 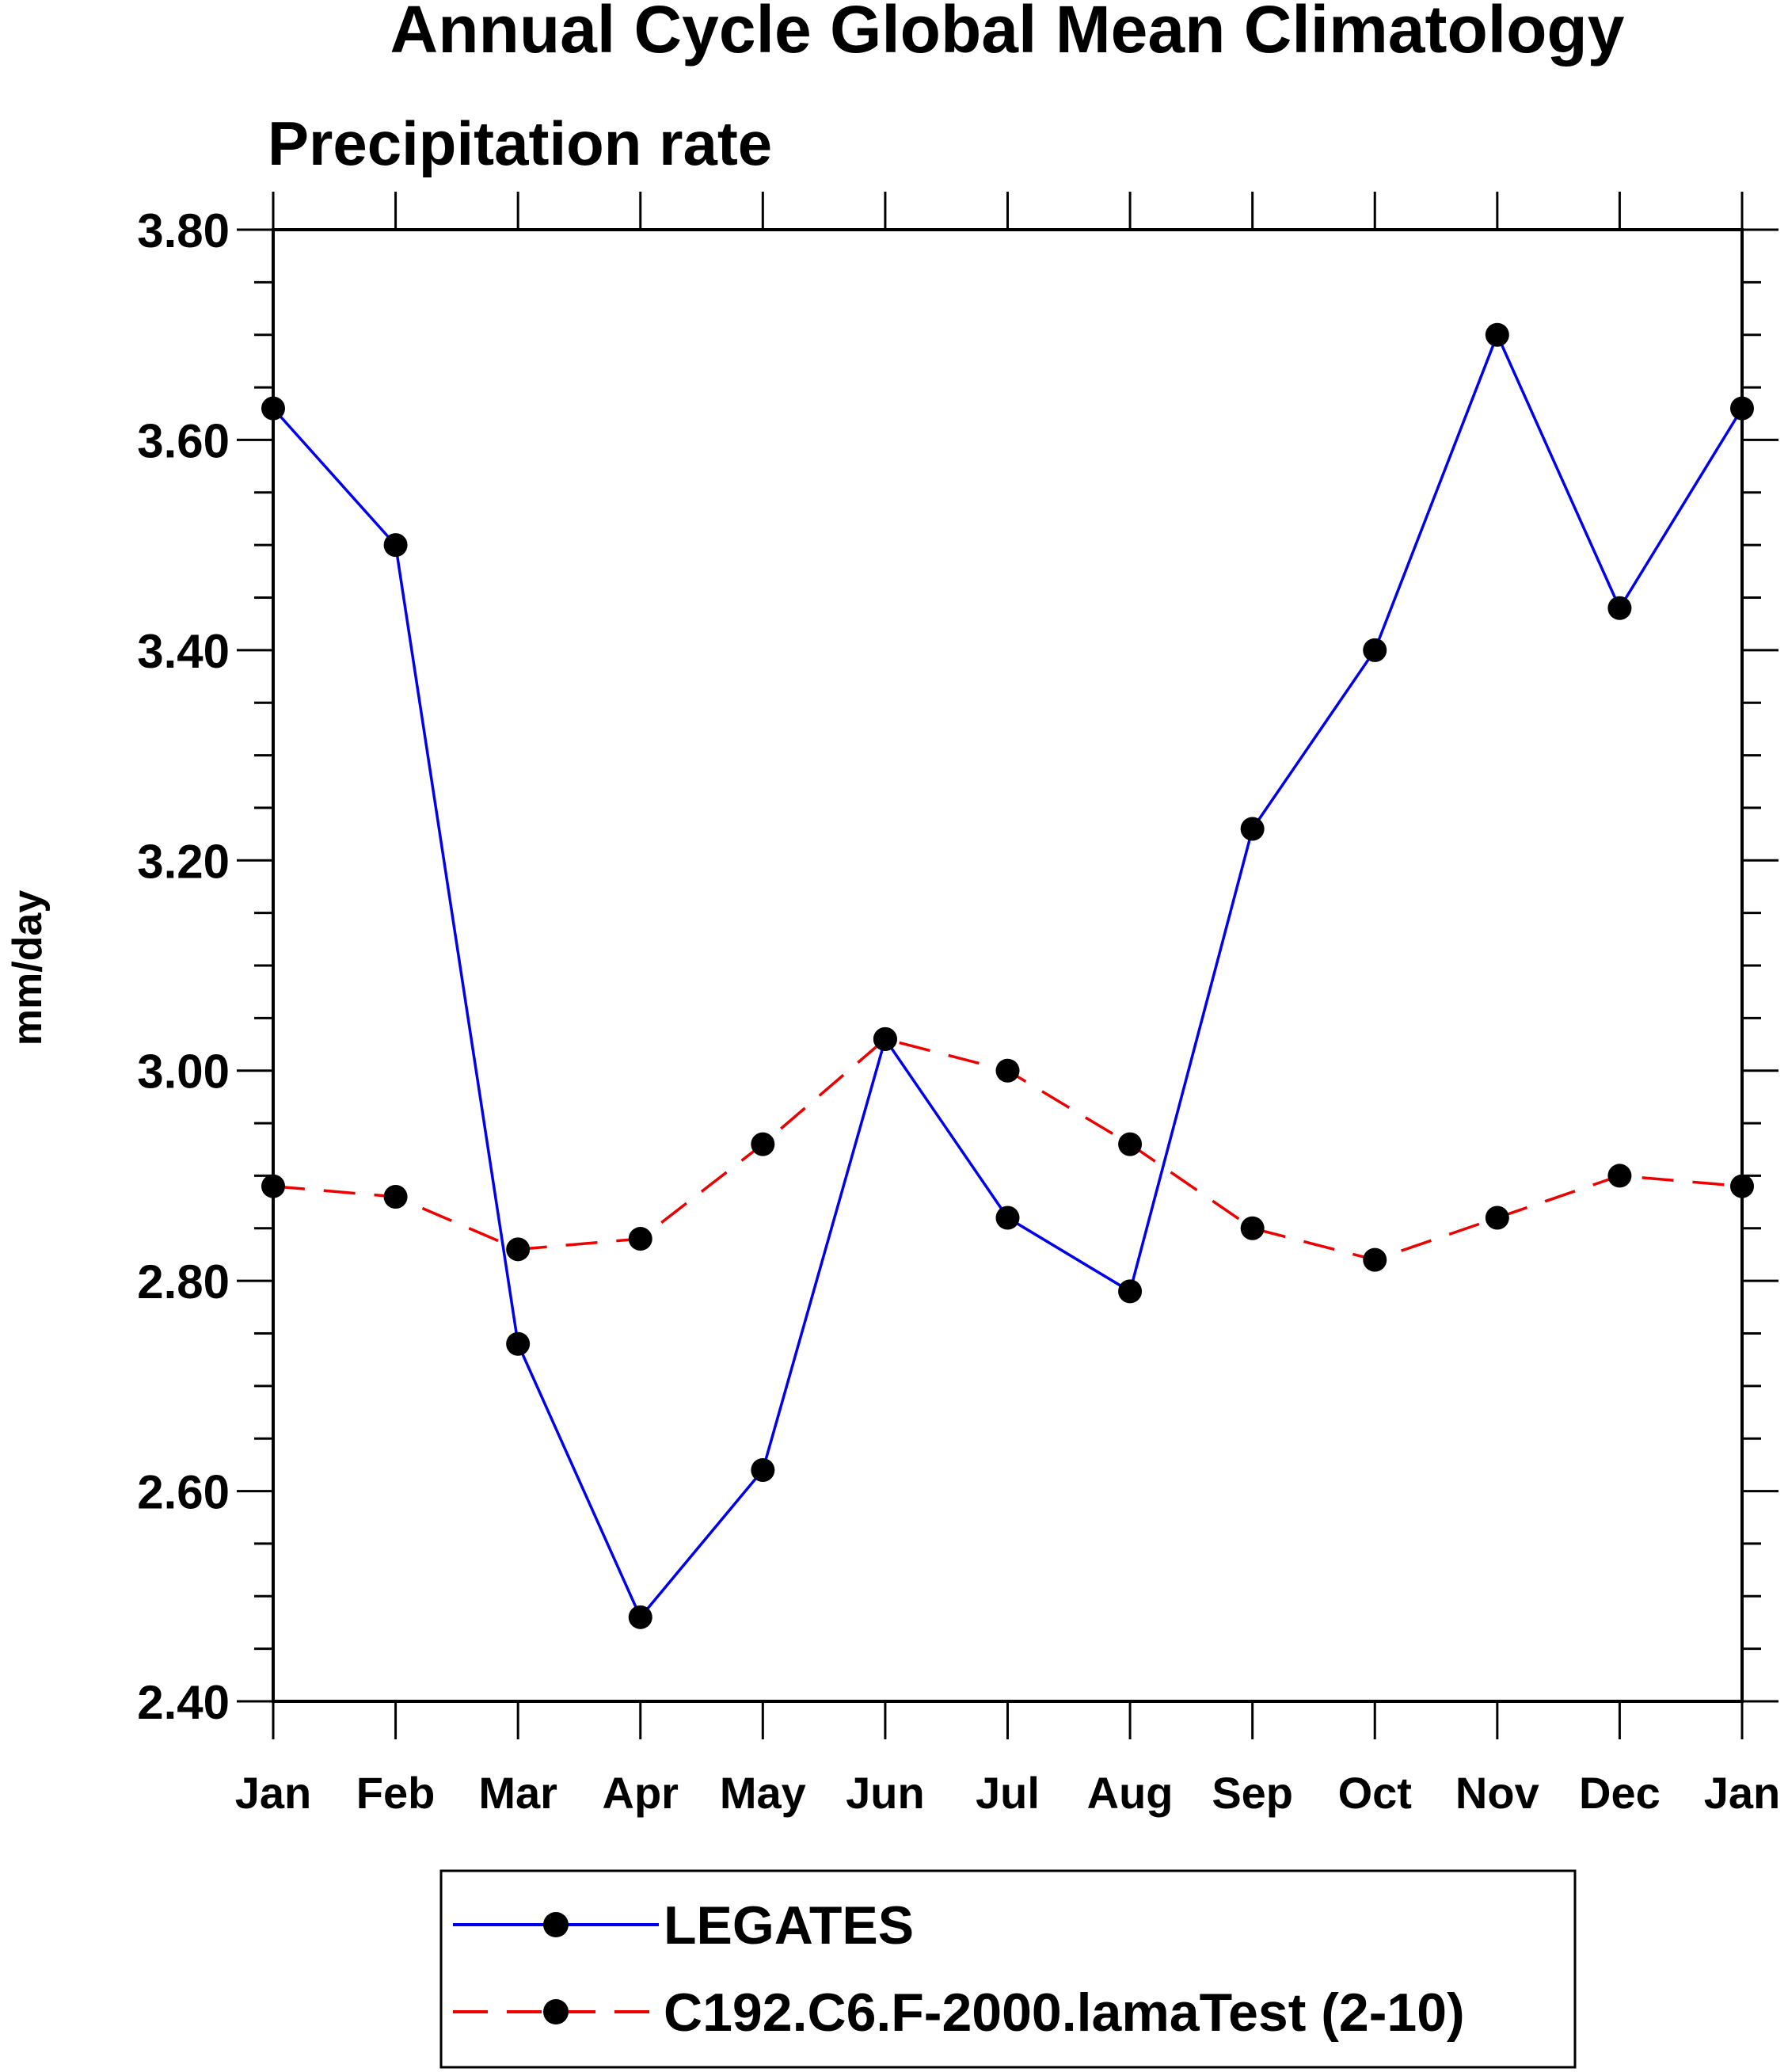 I want to click on chart-title: Annual Cycle Global Mean Climatology, so click(x=1007, y=33).